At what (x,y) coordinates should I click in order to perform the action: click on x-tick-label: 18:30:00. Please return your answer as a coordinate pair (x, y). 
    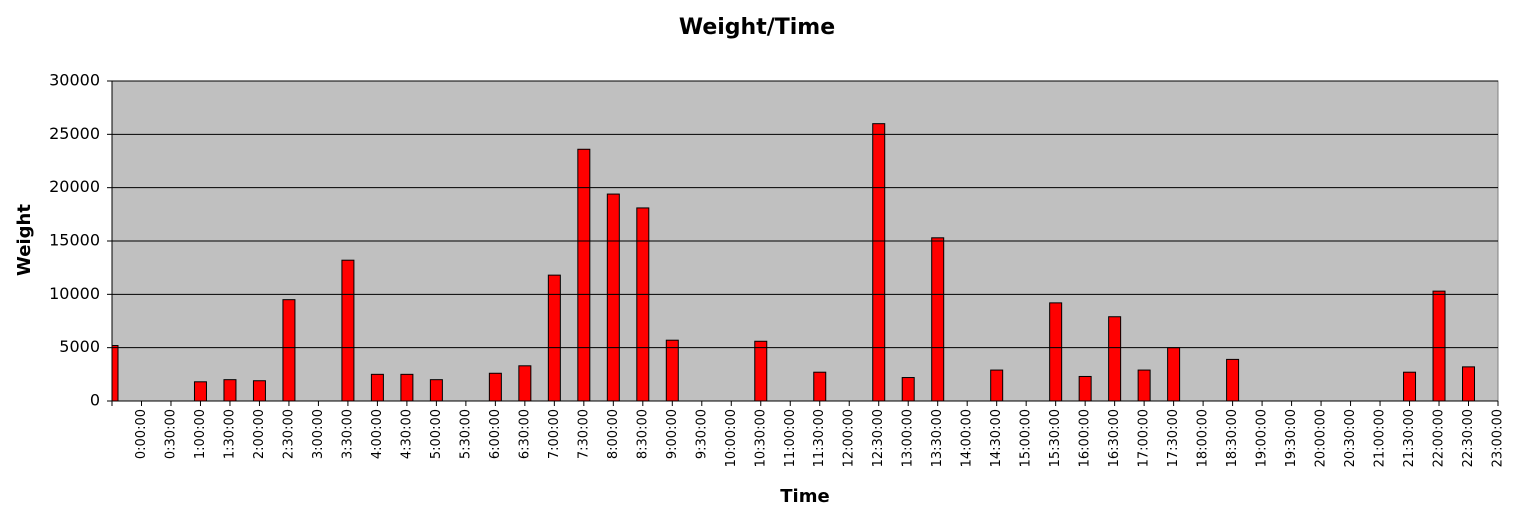
    Looking at the image, I should click on (1232, 438).